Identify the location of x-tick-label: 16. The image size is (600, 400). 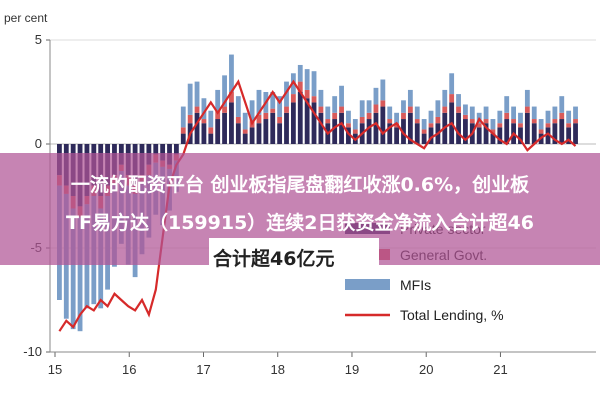
(129, 369).